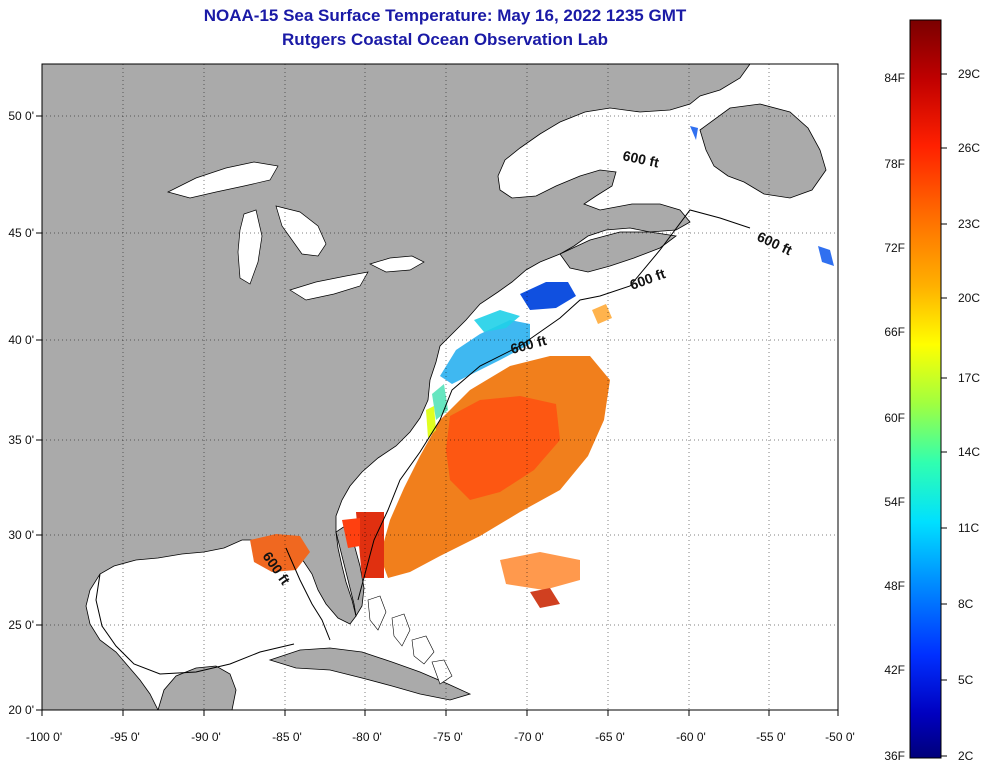 This screenshot has width=984, height=770. I want to click on x-tick-label: -65 0', so click(610, 737).